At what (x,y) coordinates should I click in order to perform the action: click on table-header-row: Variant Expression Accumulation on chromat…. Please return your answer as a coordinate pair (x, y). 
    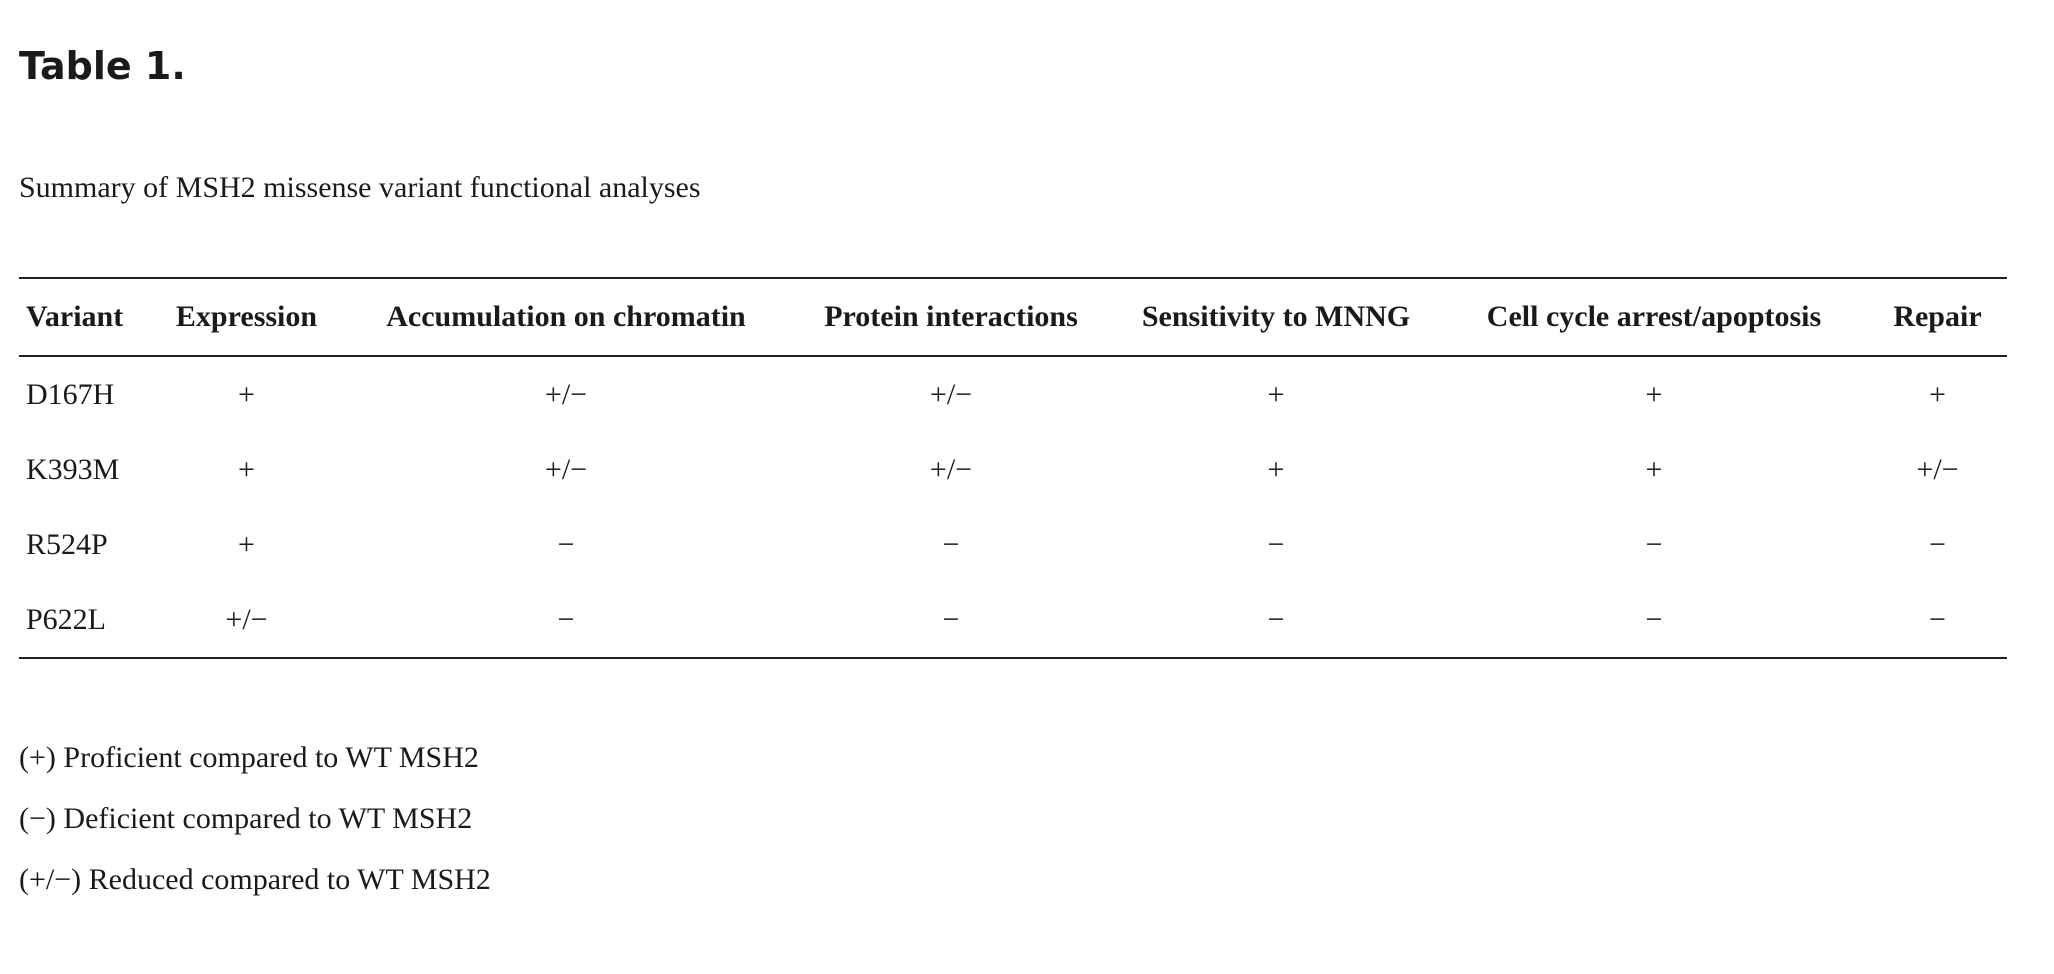
    Looking at the image, I should click on (1013, 317).